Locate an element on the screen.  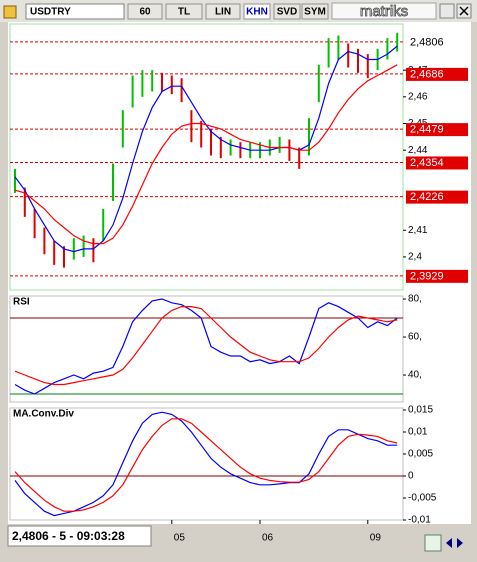
logo: matriks is located at coordinates (384, 11).